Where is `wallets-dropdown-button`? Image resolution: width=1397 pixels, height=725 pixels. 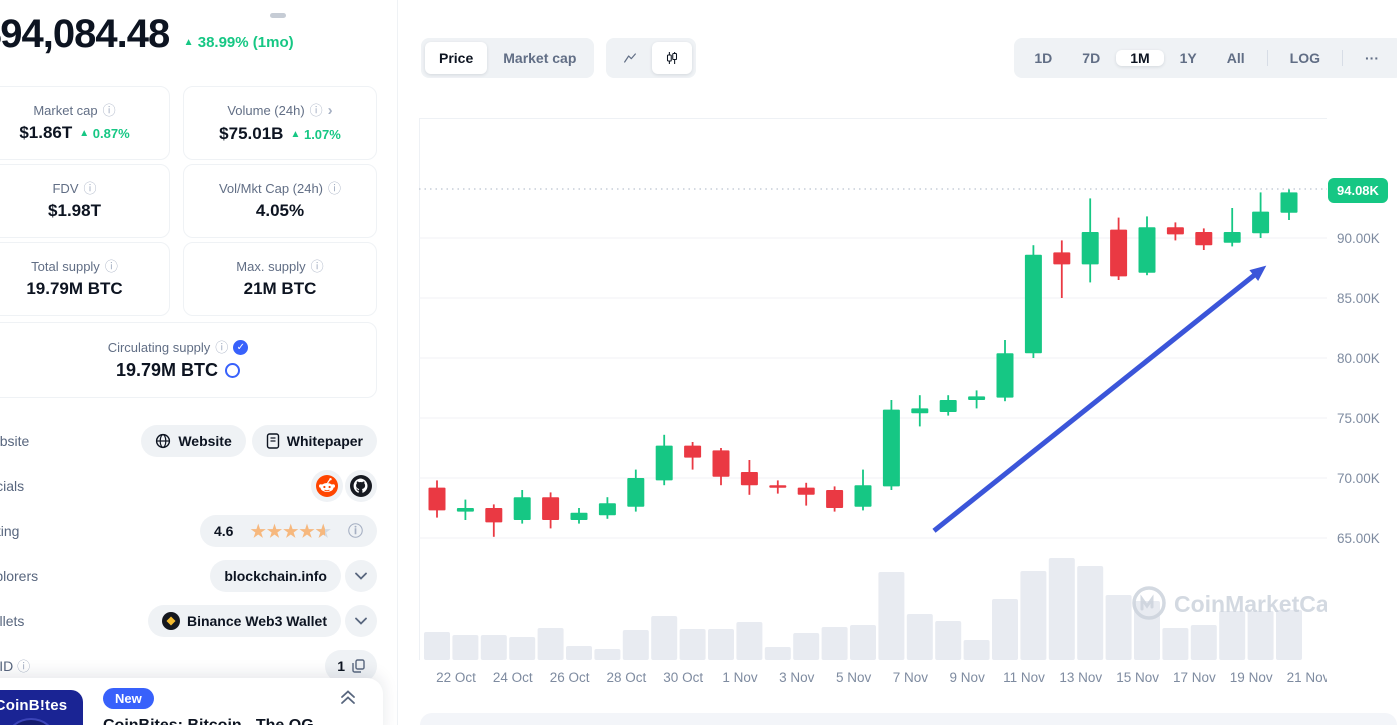 wallets-dropdown-button is located at coordinates (361, 621).